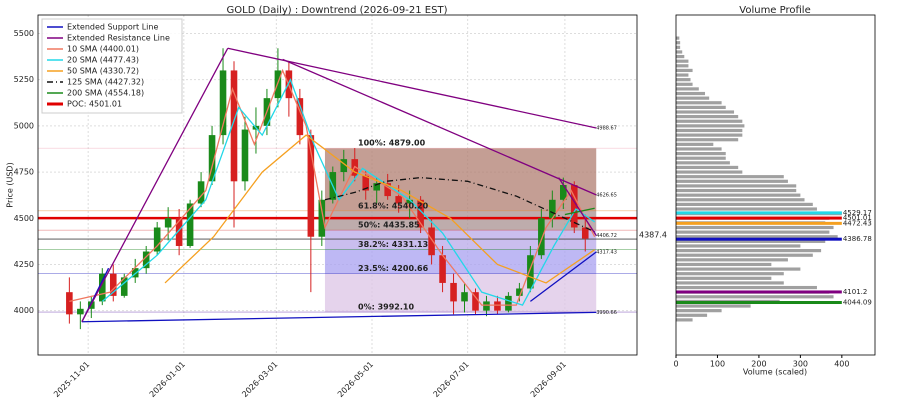 Image resolution: width=900 pixels, height=400 pixels. I want to click on profile-x-tick-label: 100, so click(717, 364).